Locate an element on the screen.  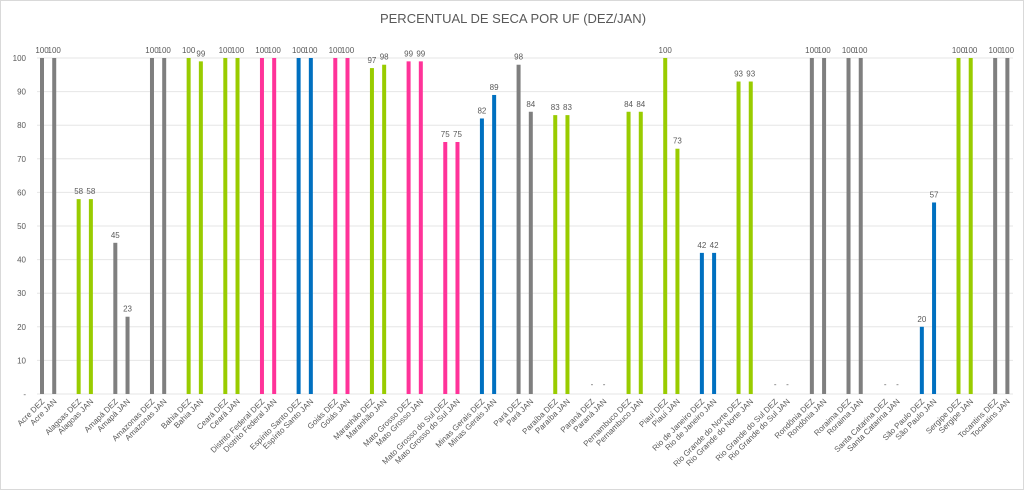
y-tick-label: 80 is located at coordinates (21, 125).